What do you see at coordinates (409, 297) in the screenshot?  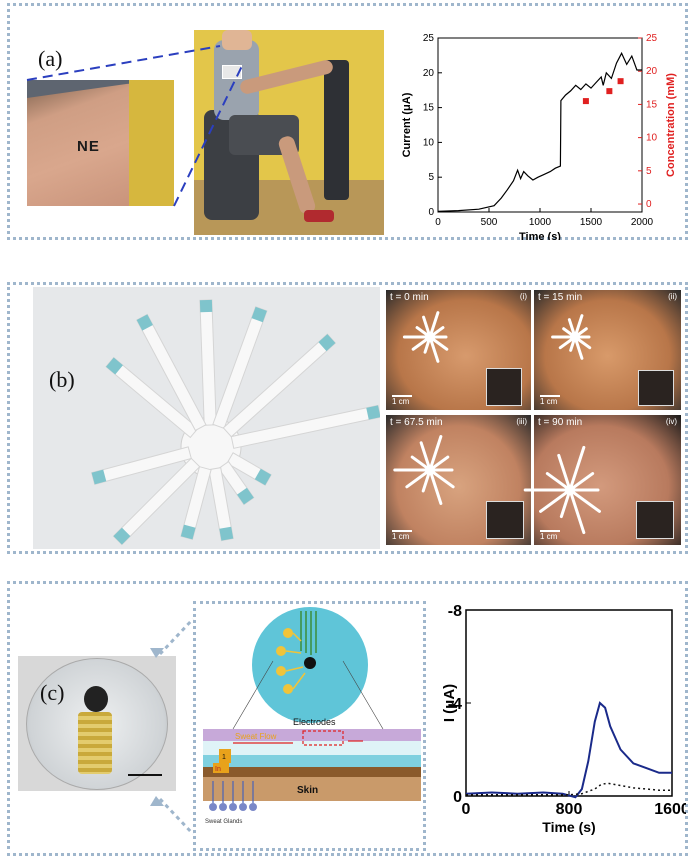 I see `time-label-1: t = 0 min` at bounding box center [409, 297].